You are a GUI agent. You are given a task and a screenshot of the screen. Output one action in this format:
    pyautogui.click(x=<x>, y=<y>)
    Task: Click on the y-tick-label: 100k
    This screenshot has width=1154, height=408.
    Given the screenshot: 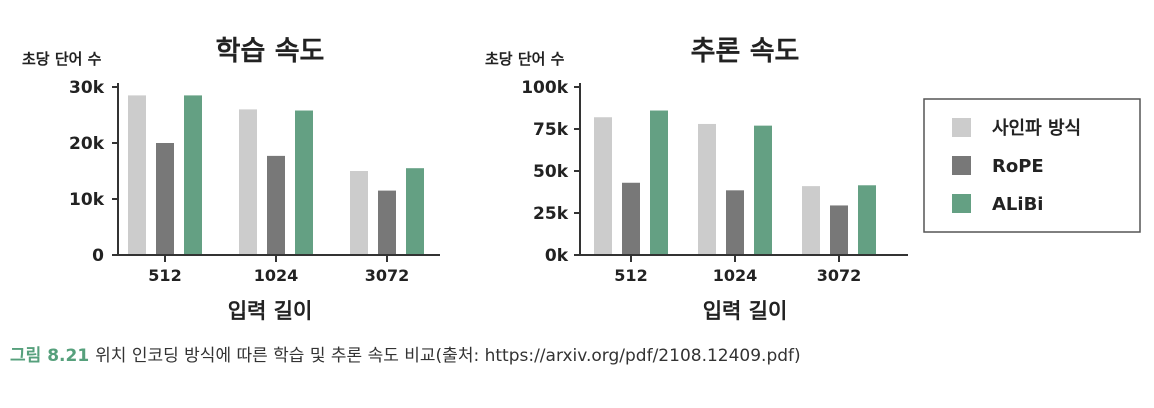 What is the action you would take?
    pyautogui.click(x=544, y=88)
    